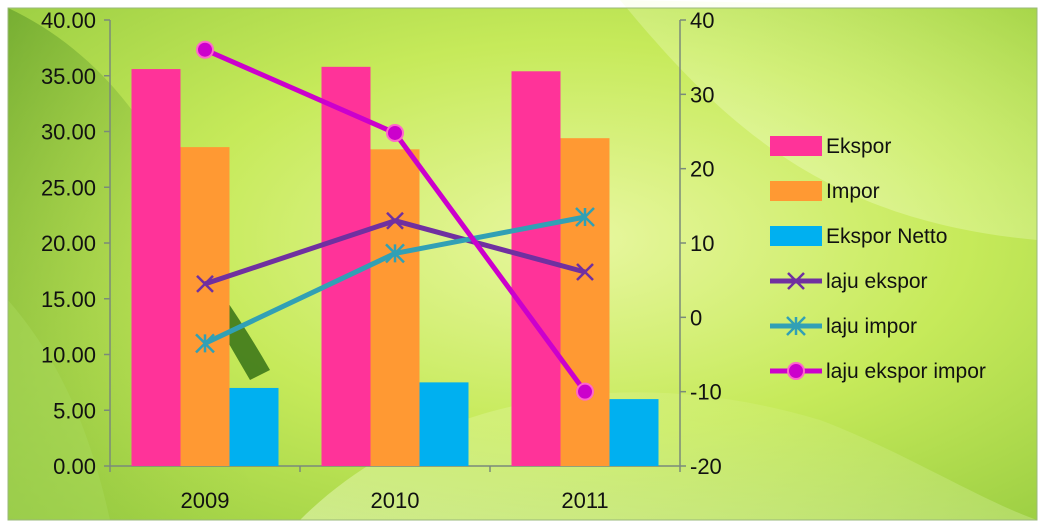 This screenshot has width=1045, height=526. I want to click on x-tick-label: 2010, so click(395, 500).